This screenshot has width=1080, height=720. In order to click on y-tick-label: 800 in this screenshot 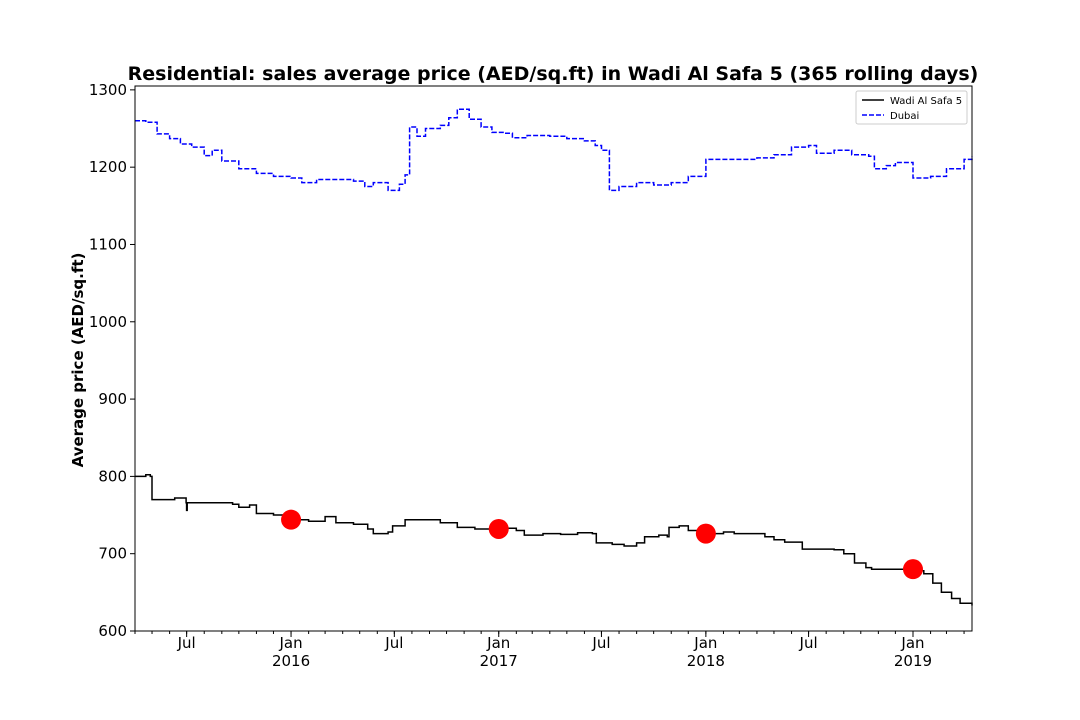, I will do `click(112, 476)`.